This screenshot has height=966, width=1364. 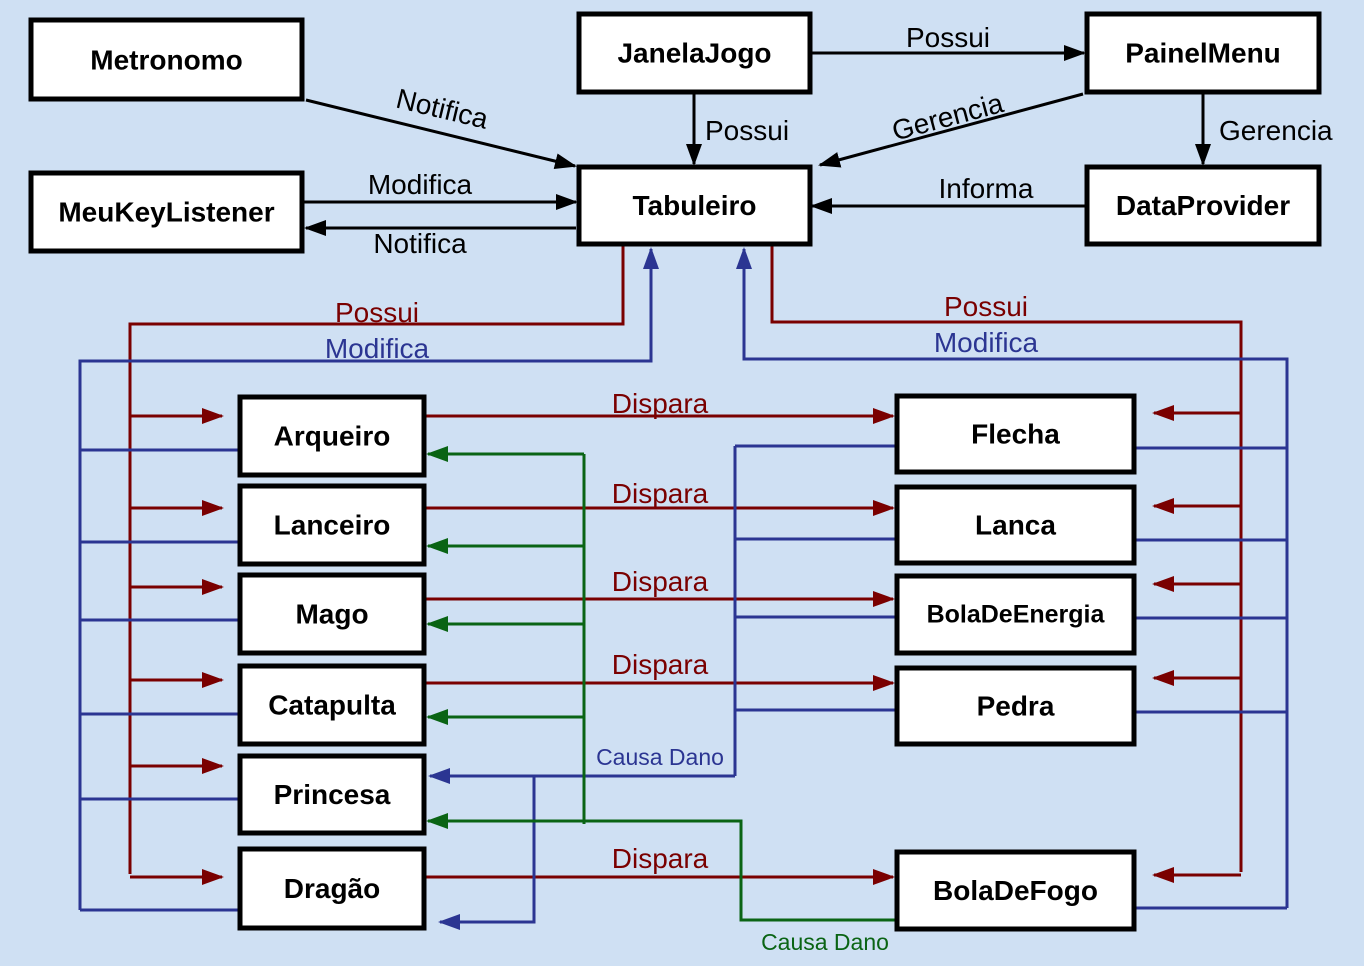 I want to click on node-meu-key-listener: MeuKeyListener, so click(x=166, y=212).